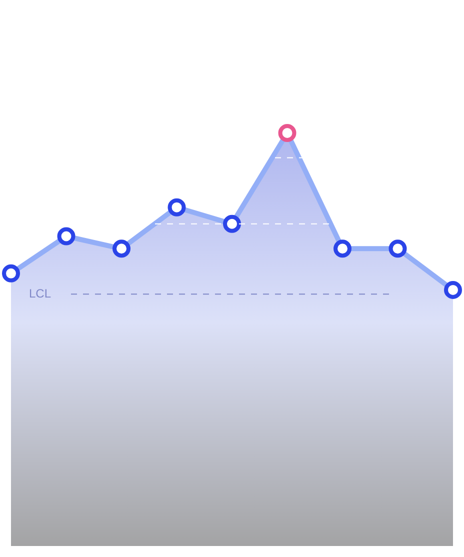  What do you see at coordinates (40, 293) in the screenshot?
I see `ref-line-label: LCL` at bounding box center [40, 293].